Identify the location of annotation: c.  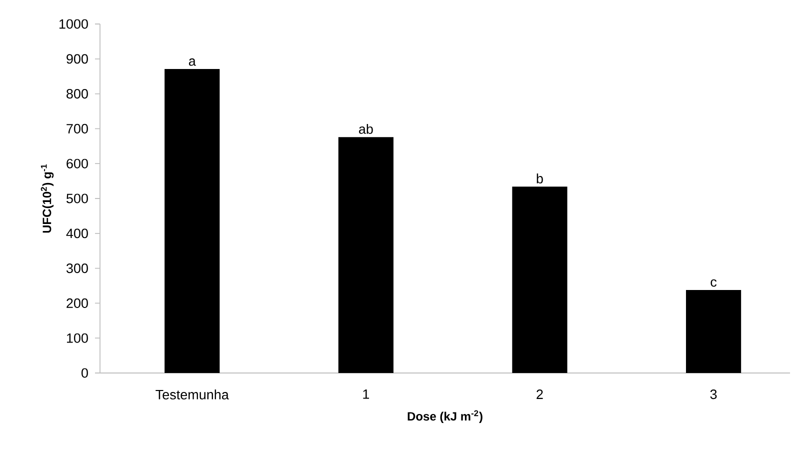
(713, 283).